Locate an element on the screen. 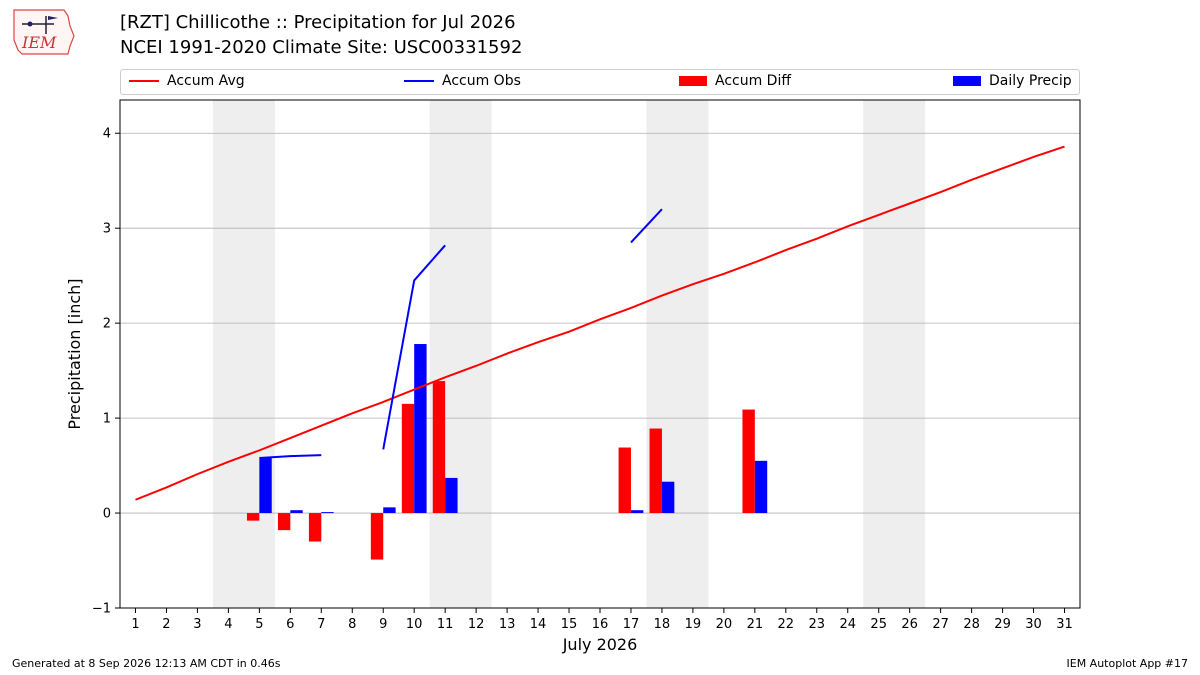 Image resolution: width=1200 pixels, height=675 pixels. legend-label-accum-avg: Accum Avg is located at coordinates (206, 81).